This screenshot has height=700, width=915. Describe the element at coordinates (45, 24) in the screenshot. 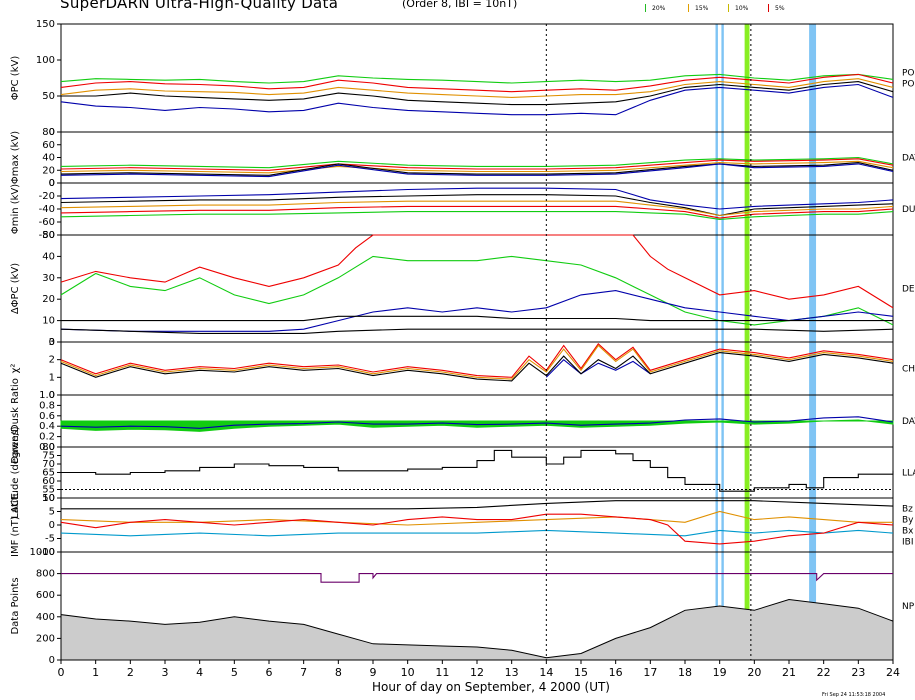

I see `y-tick-label: 150` at that location.